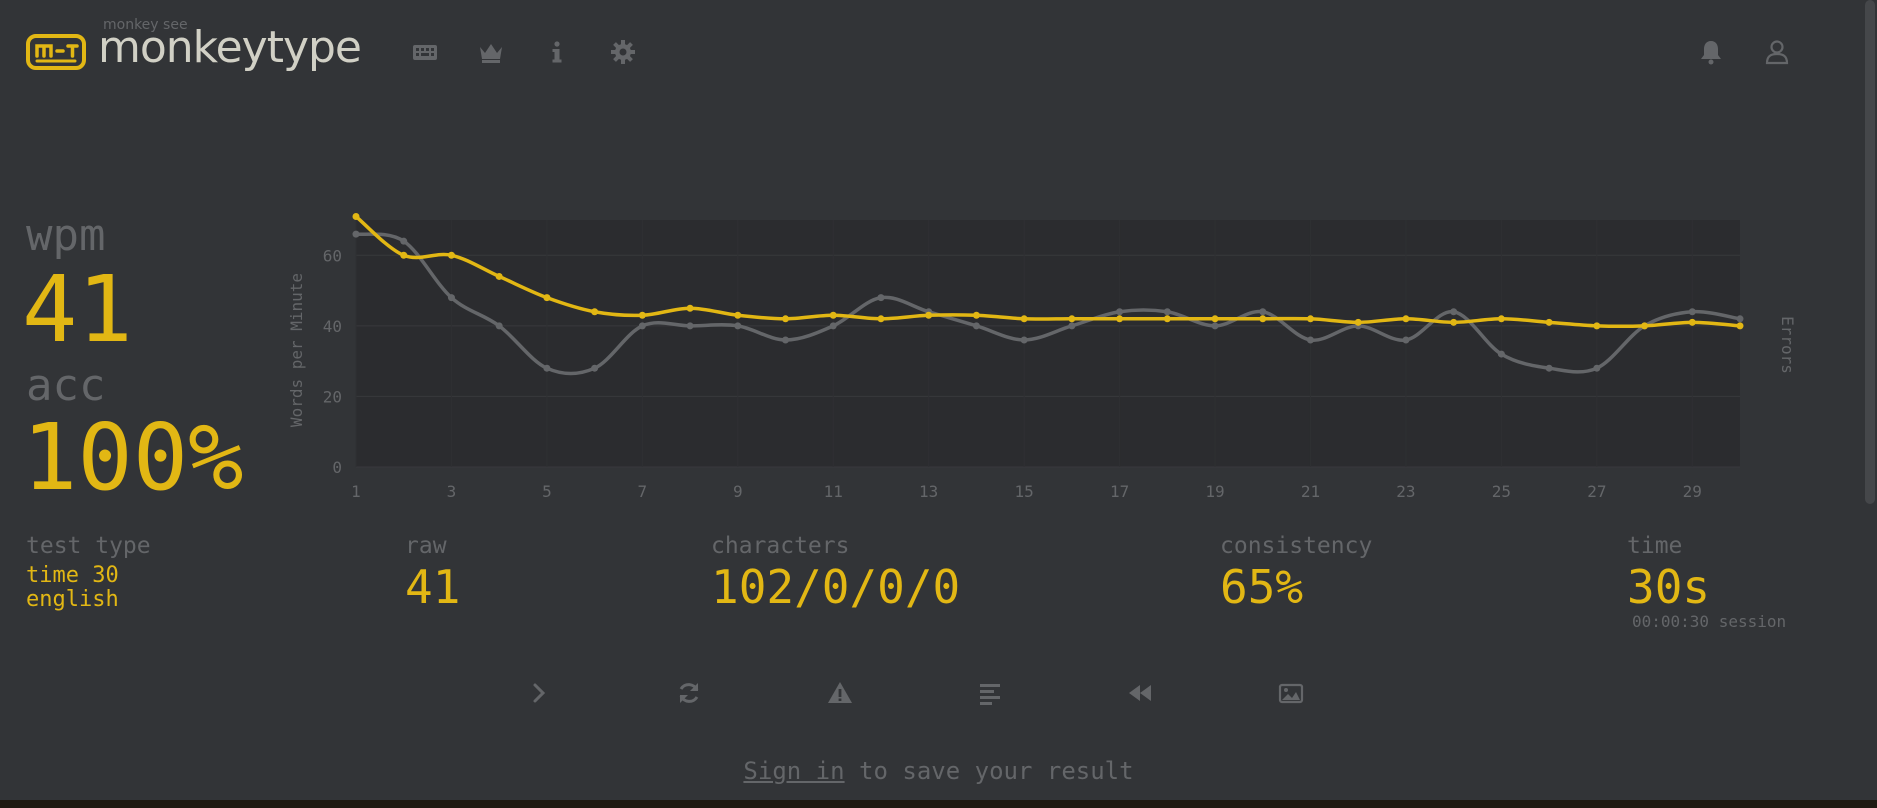  I want to click on wpm-value: 41, so click(77, 309).